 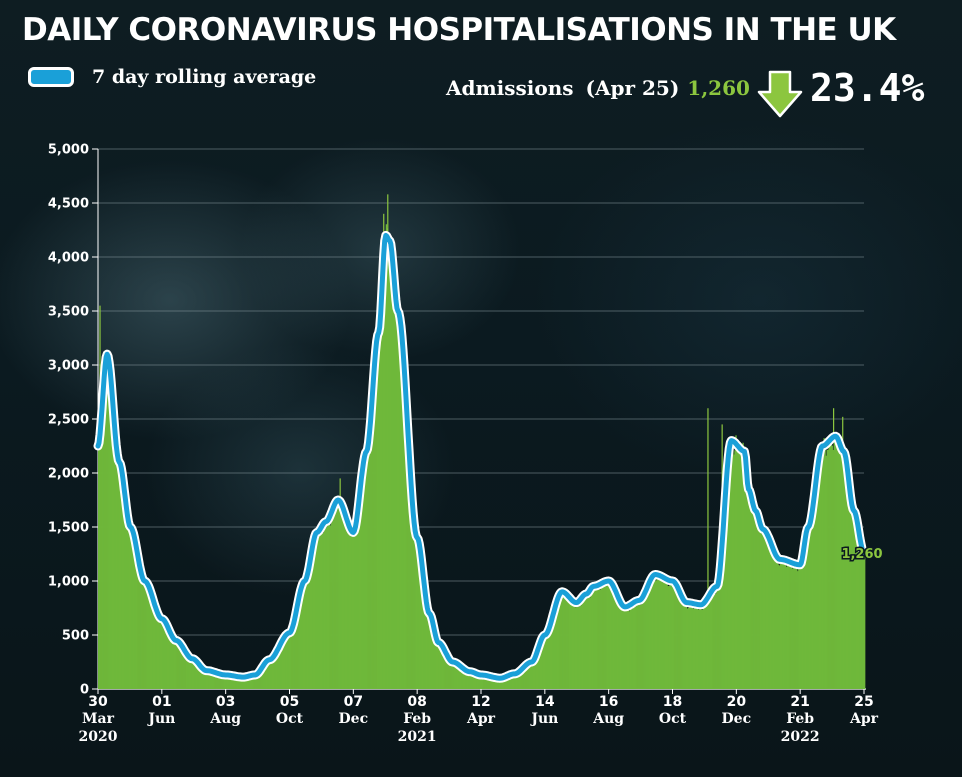 I want to click on x-tick-day: 30, so click(x=98, y=702).